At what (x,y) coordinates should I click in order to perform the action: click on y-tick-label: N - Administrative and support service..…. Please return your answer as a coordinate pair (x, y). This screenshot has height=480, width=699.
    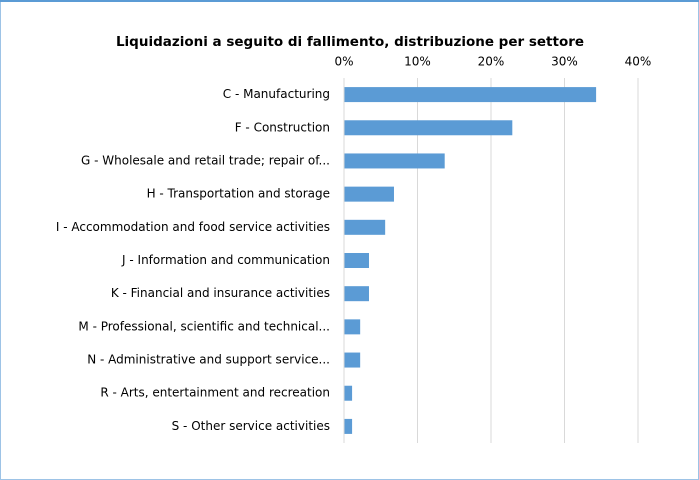
    Looking at the image, I should click on (208, 360).